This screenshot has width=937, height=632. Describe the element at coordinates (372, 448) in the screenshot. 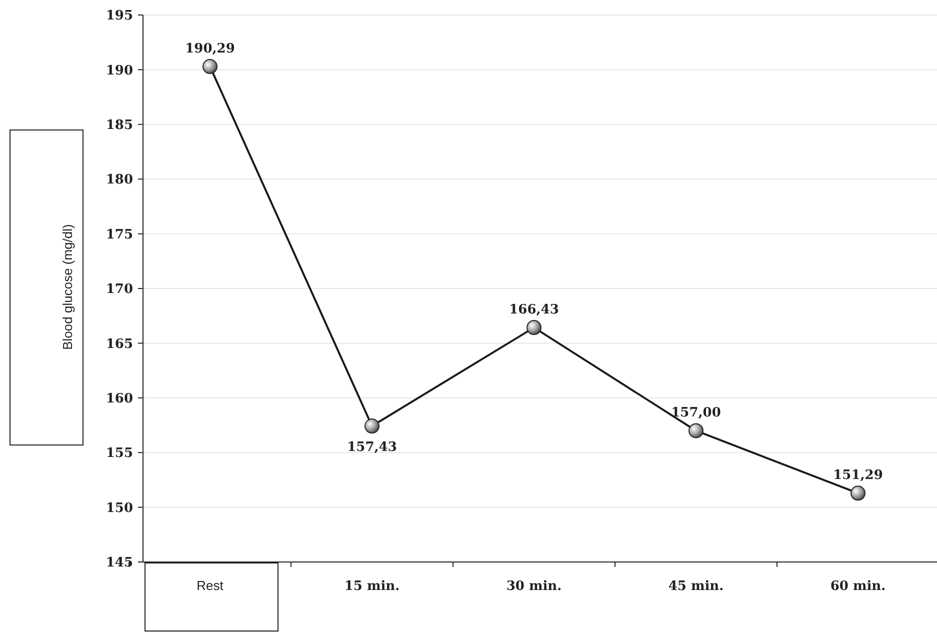

I see `data-label: 157,43` at that location.